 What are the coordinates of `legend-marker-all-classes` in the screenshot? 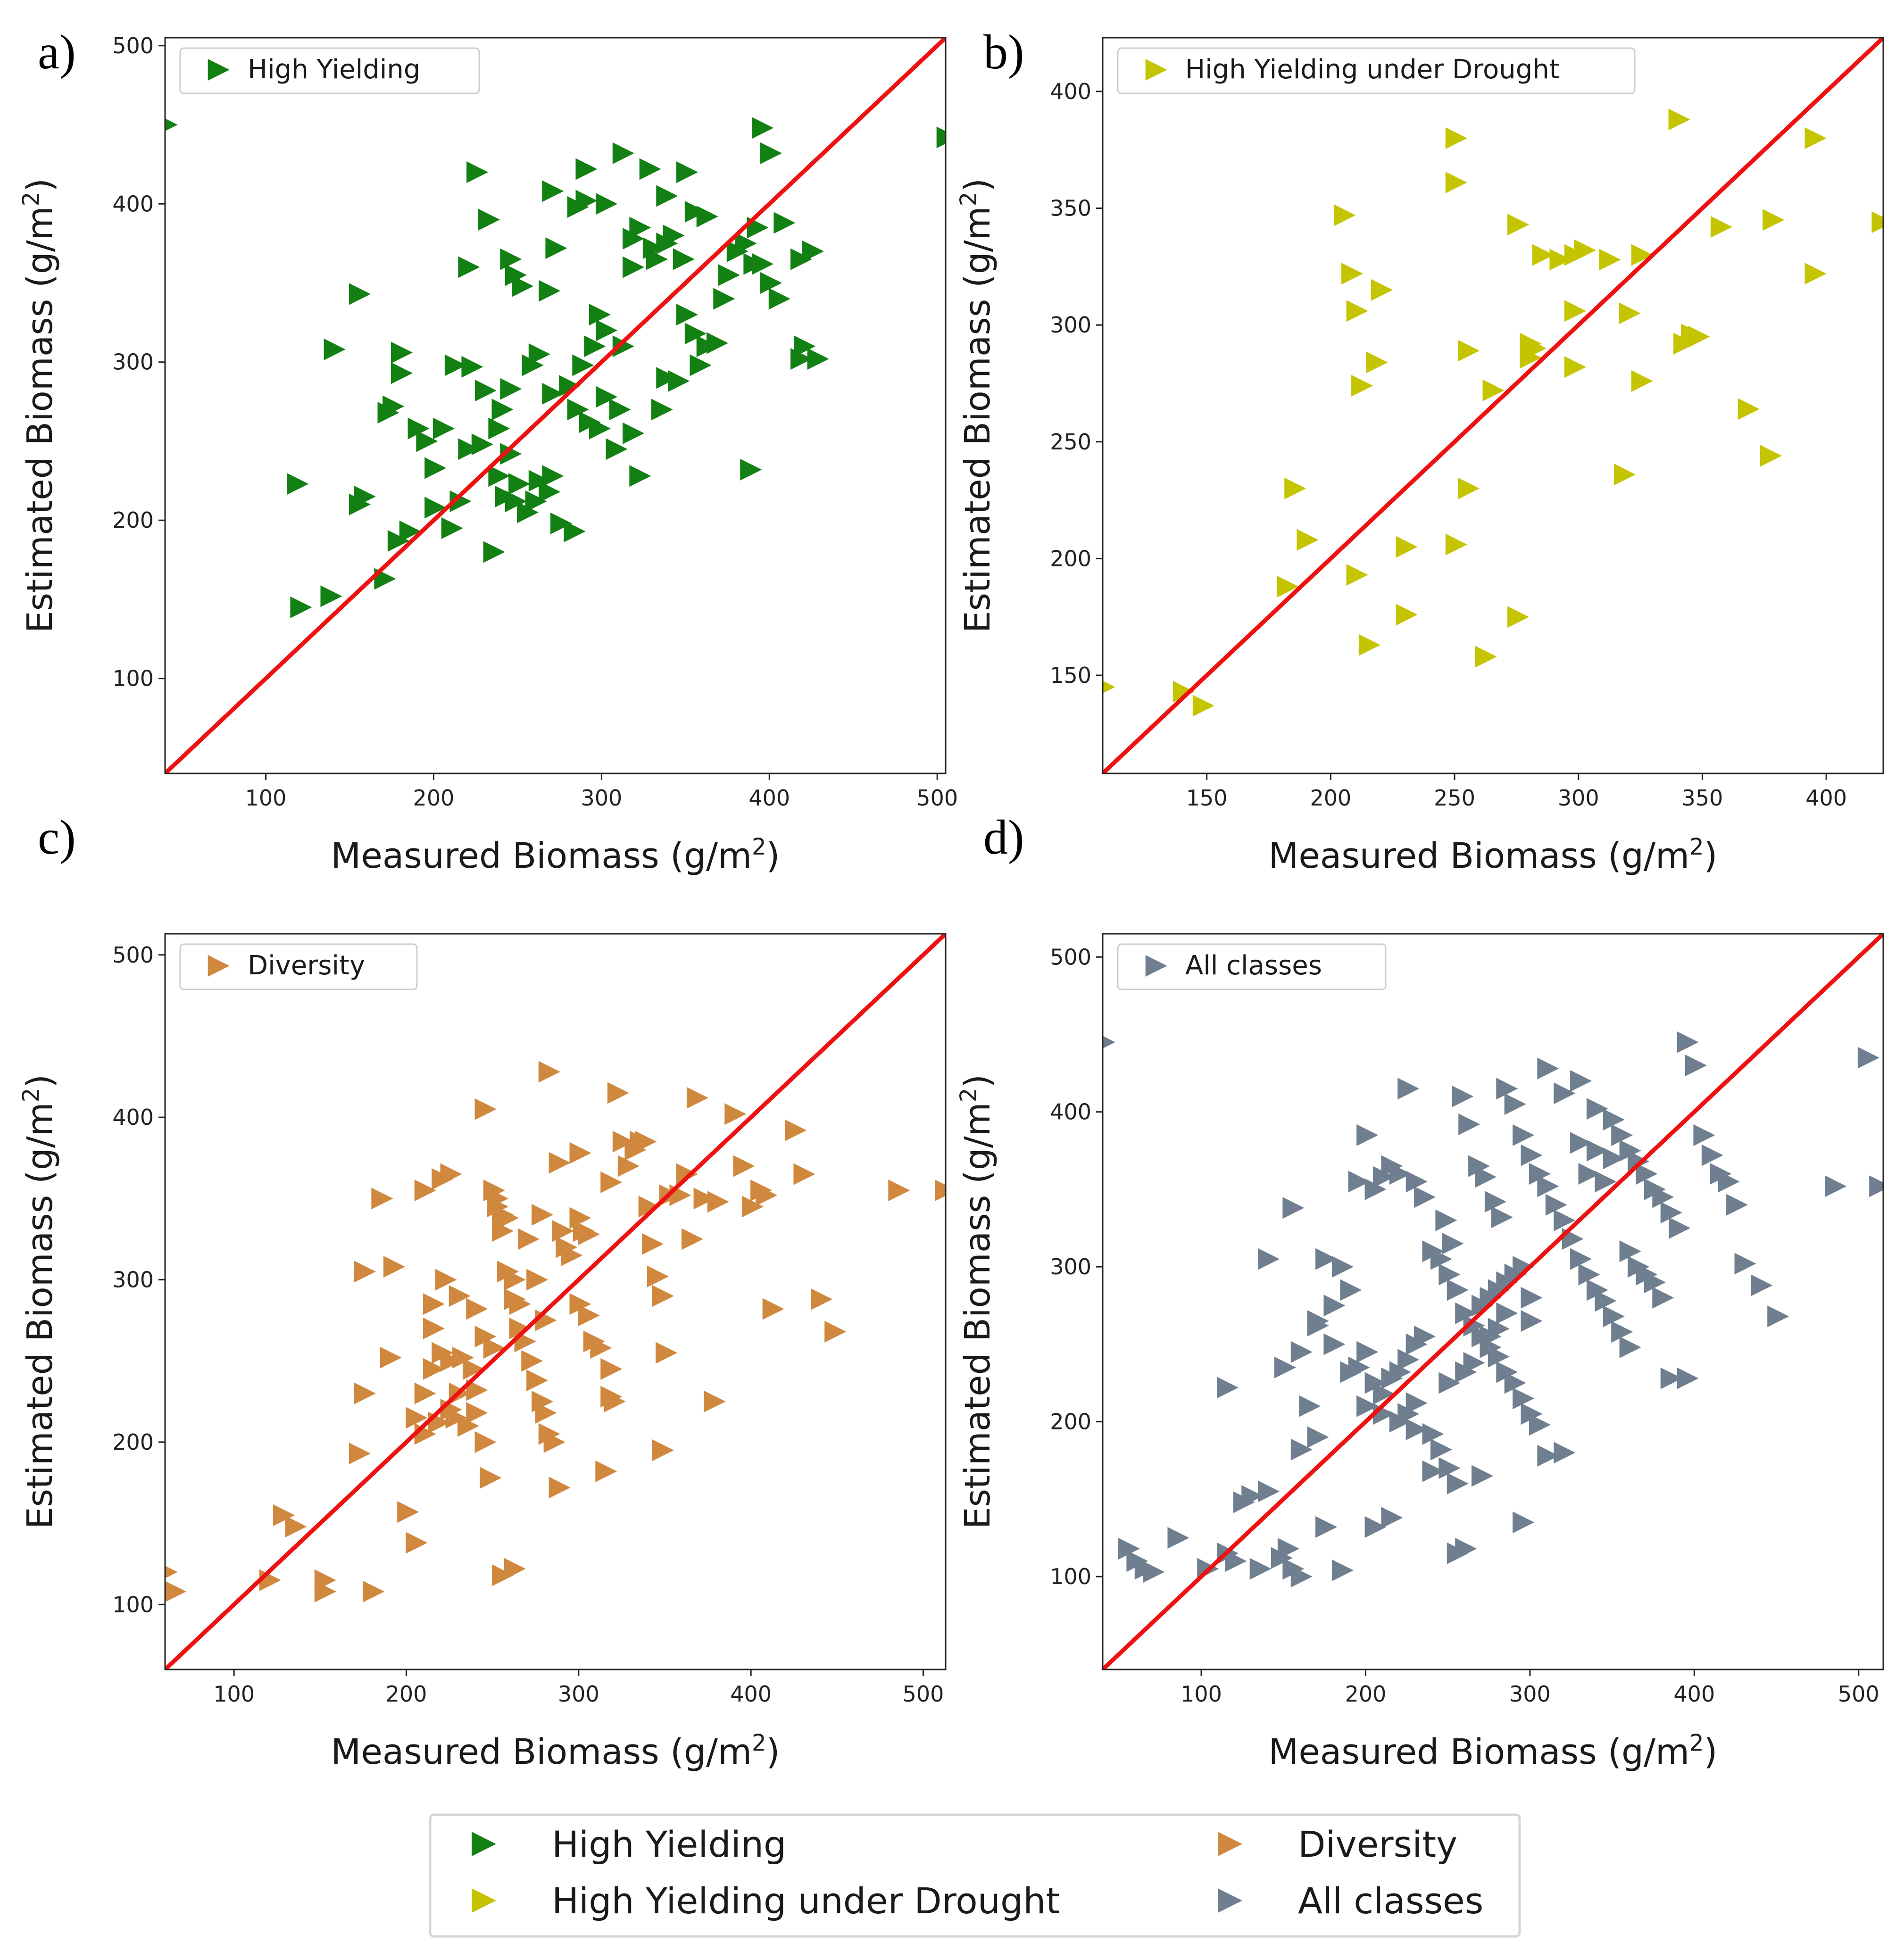 It's located at (1230, 1900).